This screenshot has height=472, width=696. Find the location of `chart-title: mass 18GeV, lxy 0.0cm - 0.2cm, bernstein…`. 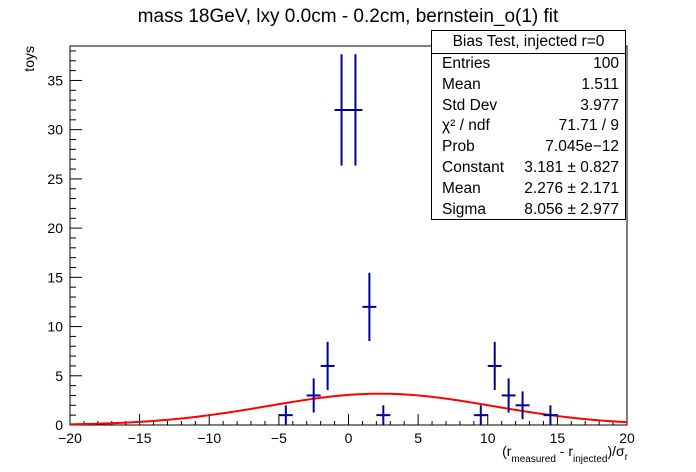

chart-title: mass 18GeV, lxy 0.0cm - 0.2cm, bernstein… is located at coordinates (348, 16).